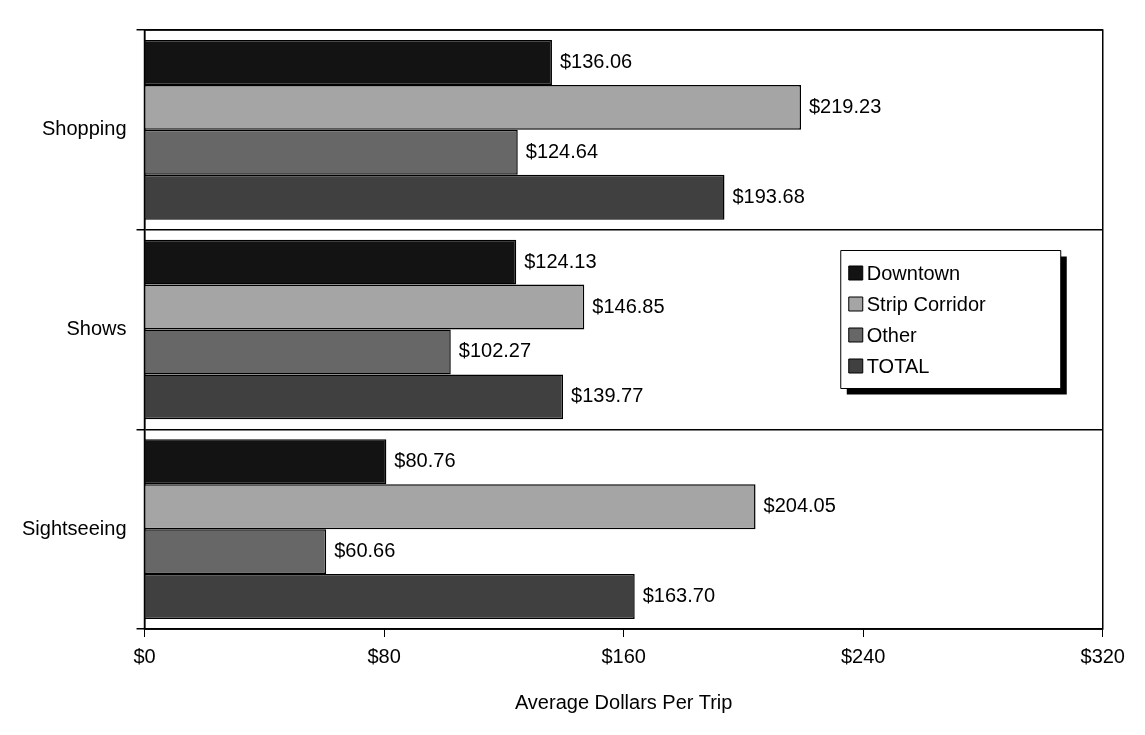  What do you see at coordinates (926, 303) in the screenshot?
I see `legend-label: Strip Corridor` at bounding box center [926, 303].